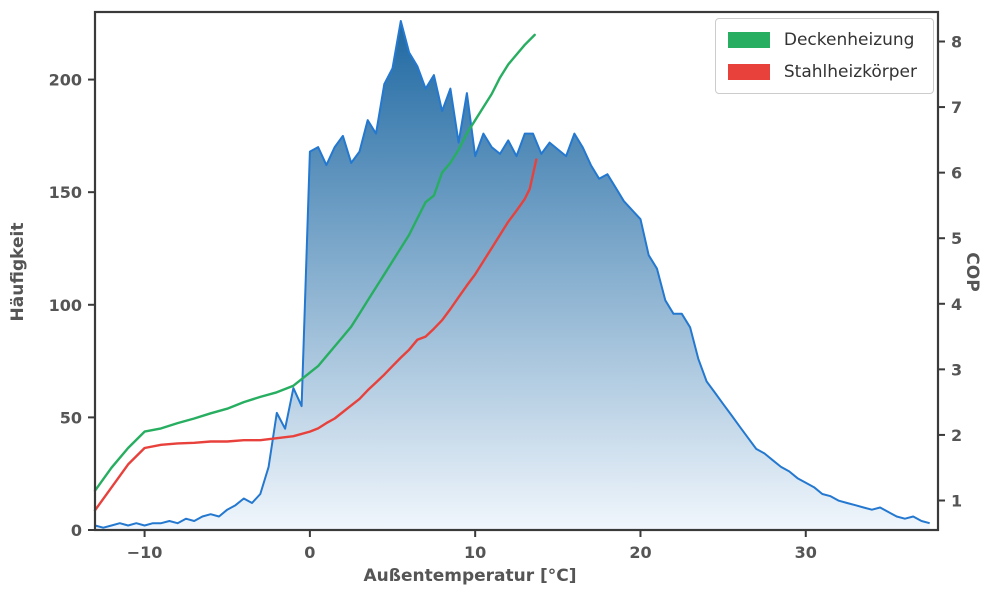 Image resolution: width=1000 pixels, height=600 pixels. I want to click on y-left-tick-label: 0, so click(76, 530).